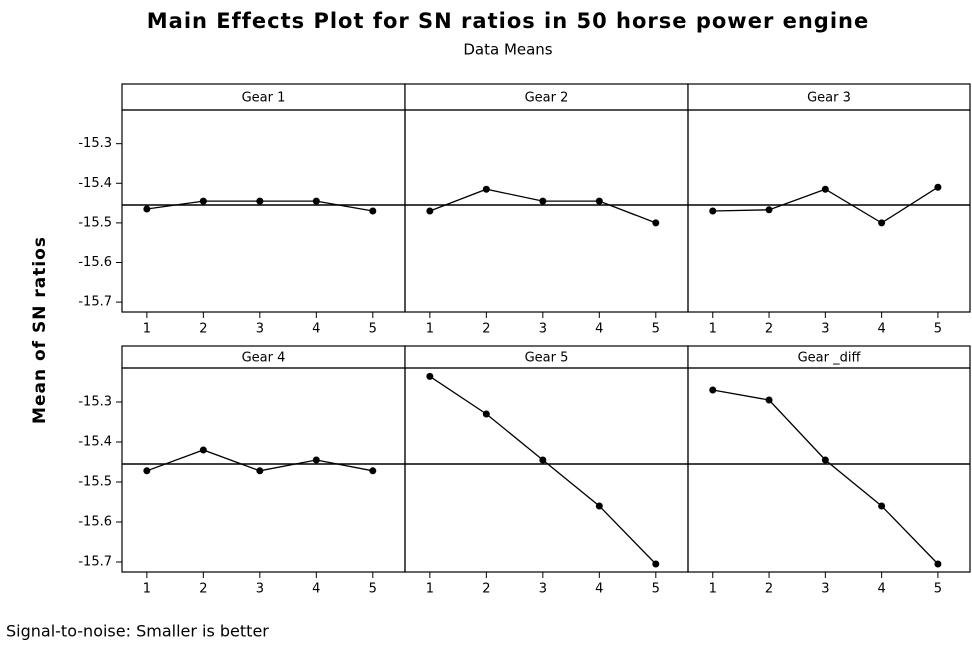 The height and width of the screenshot is (646, 972). I want to click on chart-subtitle: Data Means, so click(507, 50).